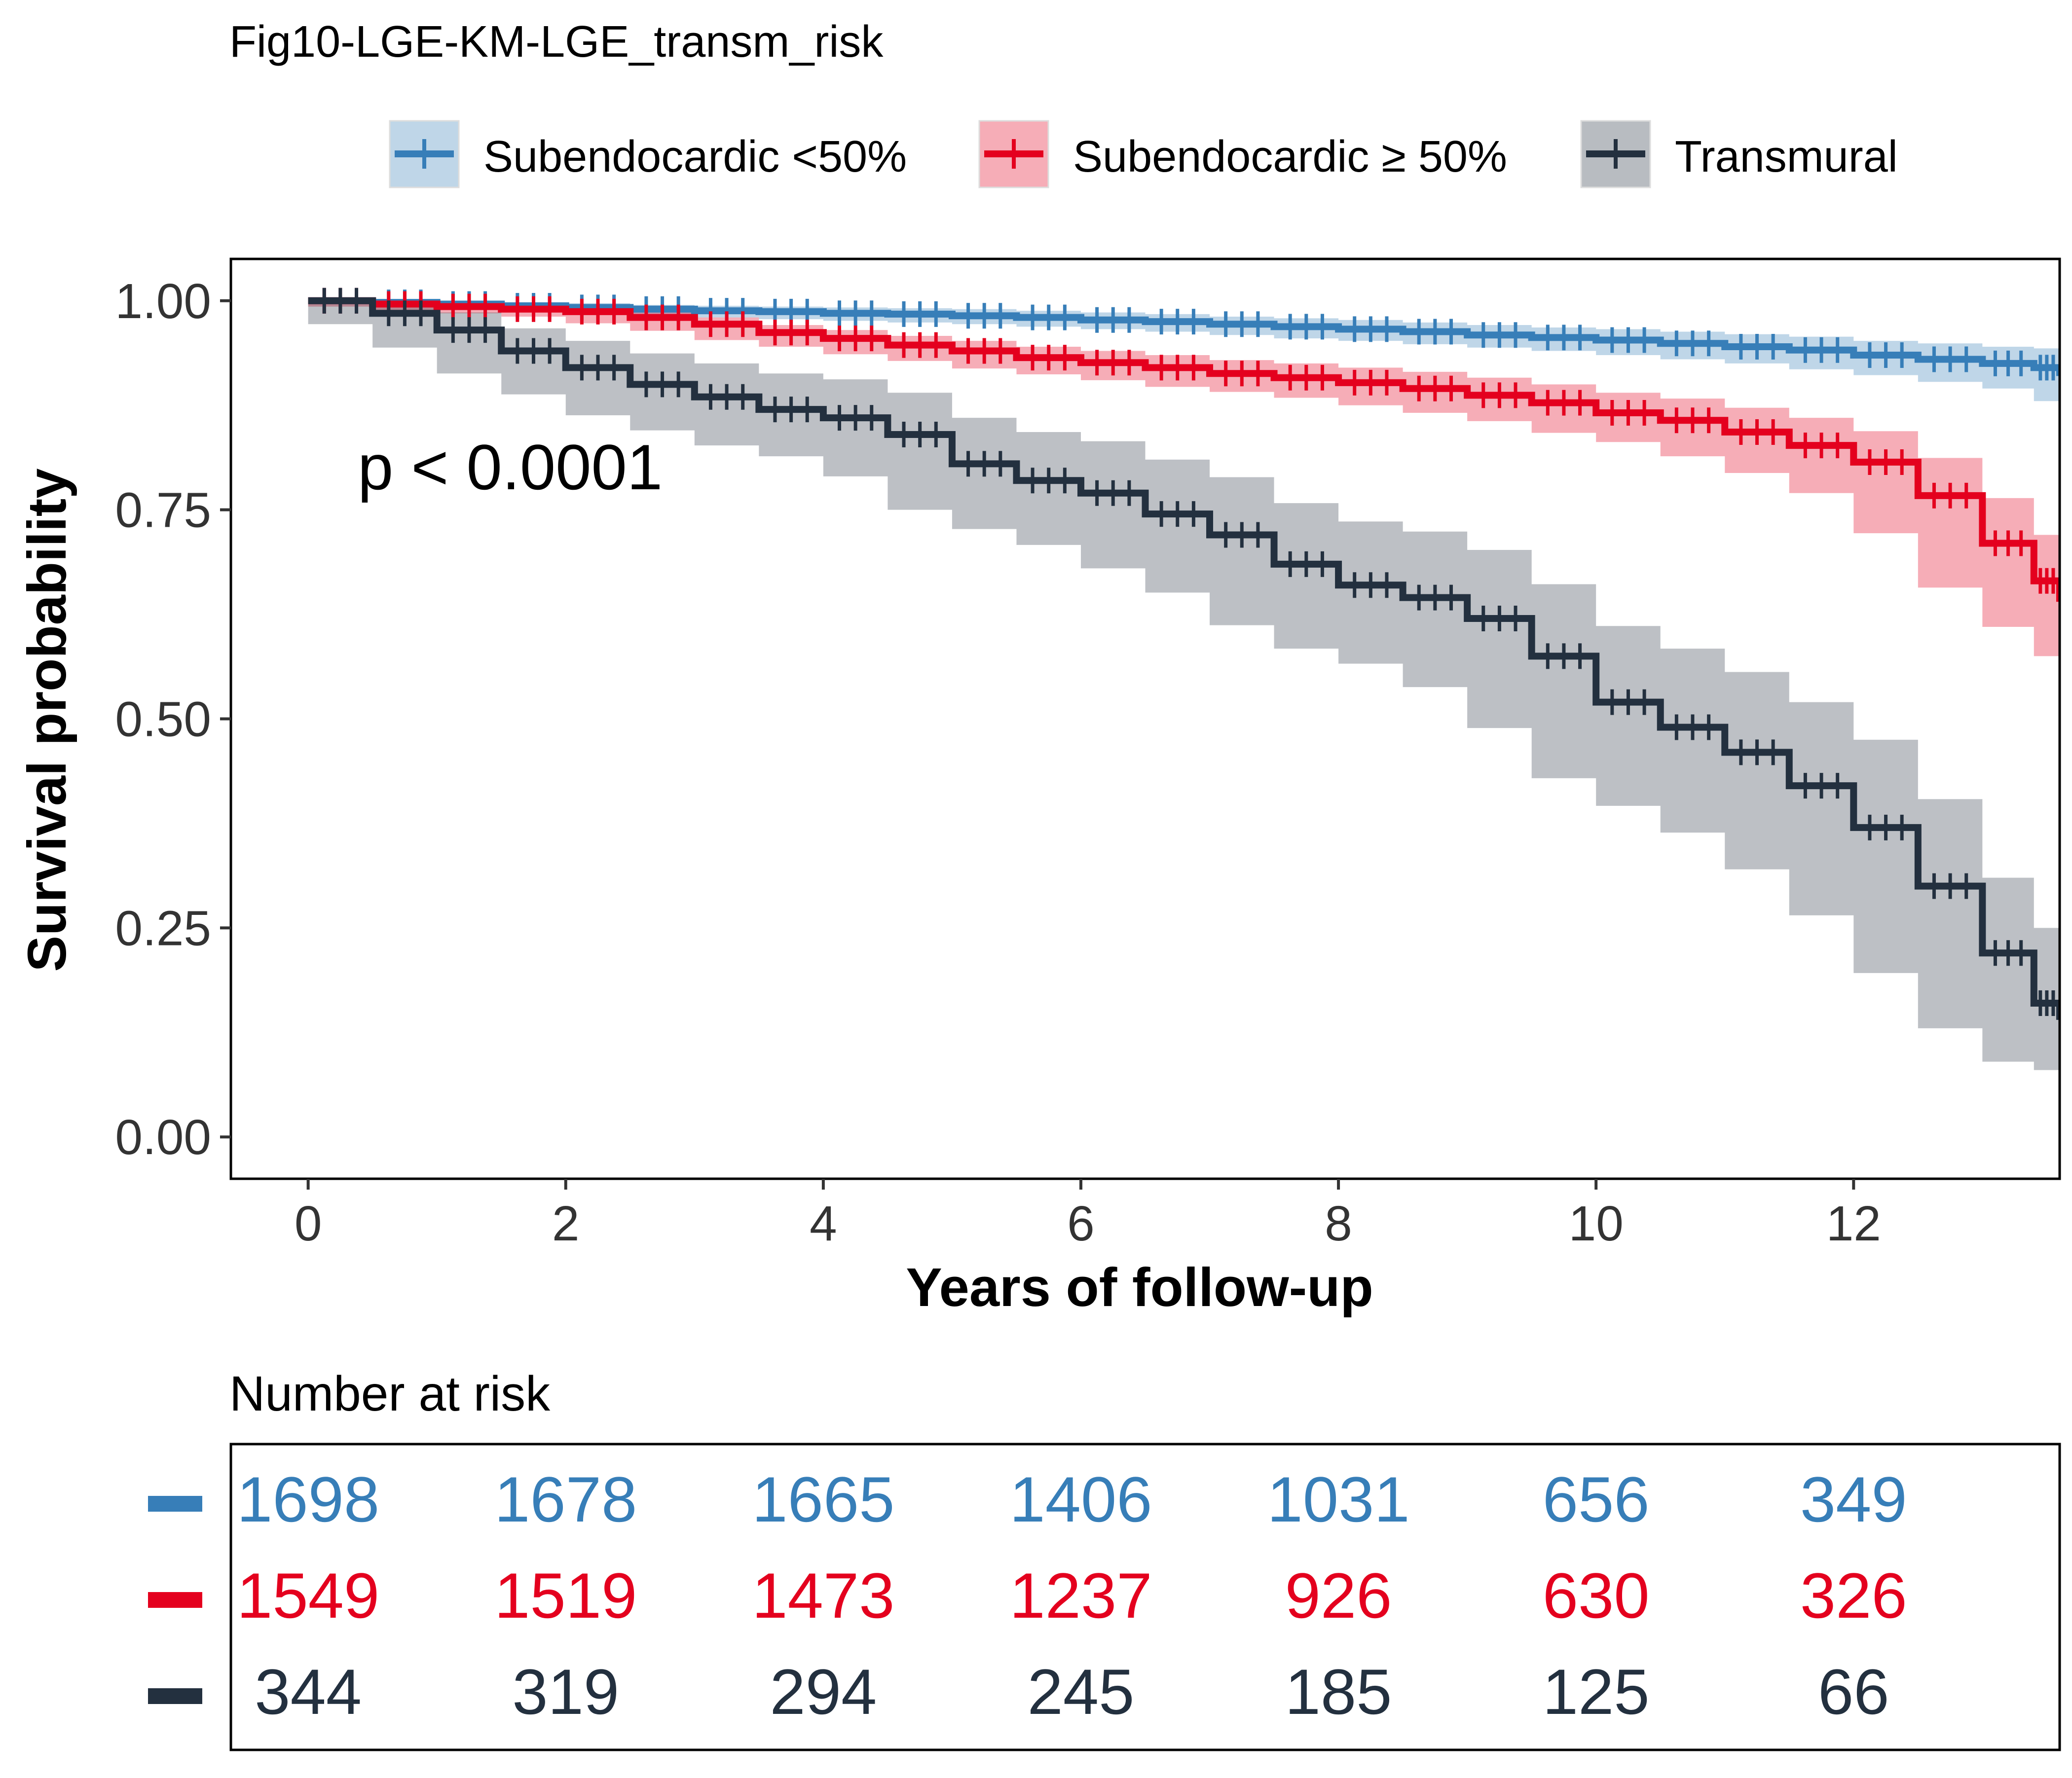 Image resolution: width=2072 pixels, height=1778 pixels. I want to click on risk-count: 1698, so click(308, 1499).